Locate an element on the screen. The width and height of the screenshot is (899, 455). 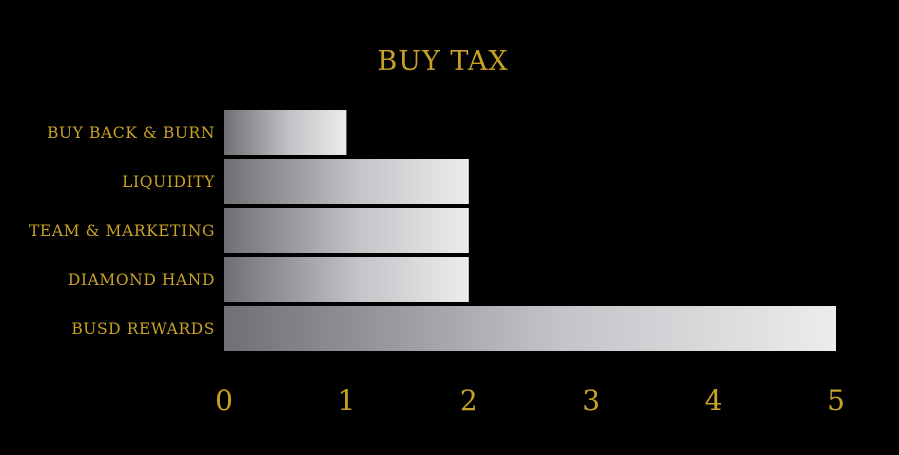
x-tick-label-1: 1 is located at coordinates (346, 400).